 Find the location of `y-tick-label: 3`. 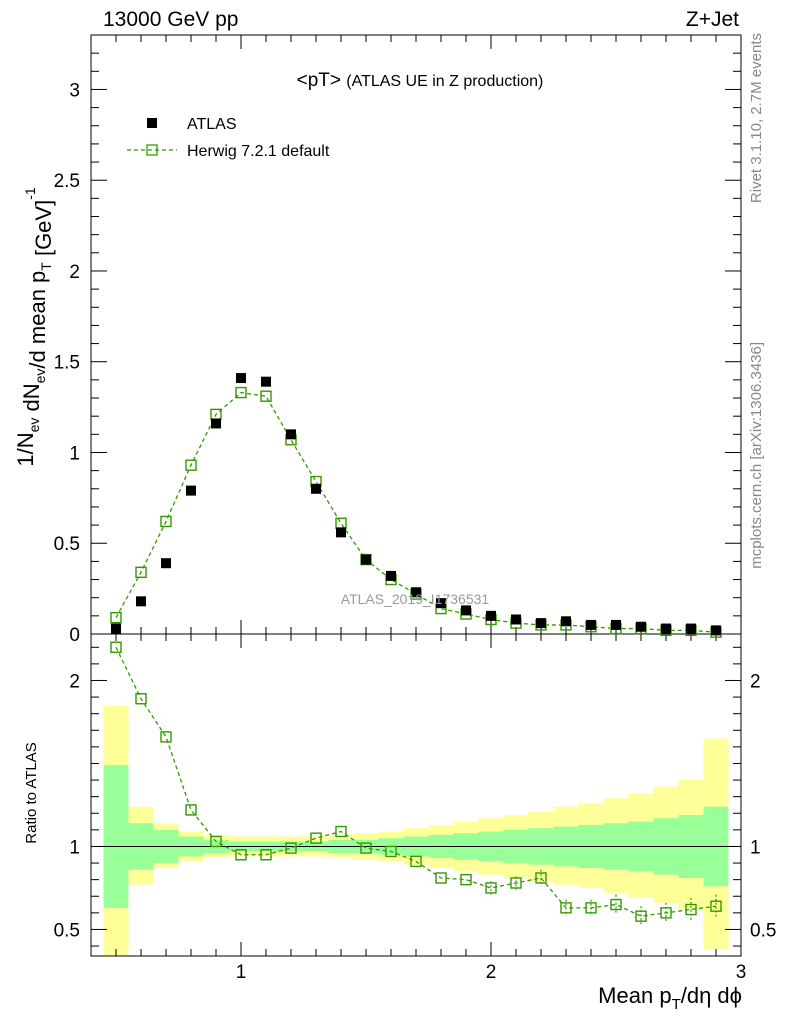

y-tick-label: 3 is located at coordinates (74, 90).